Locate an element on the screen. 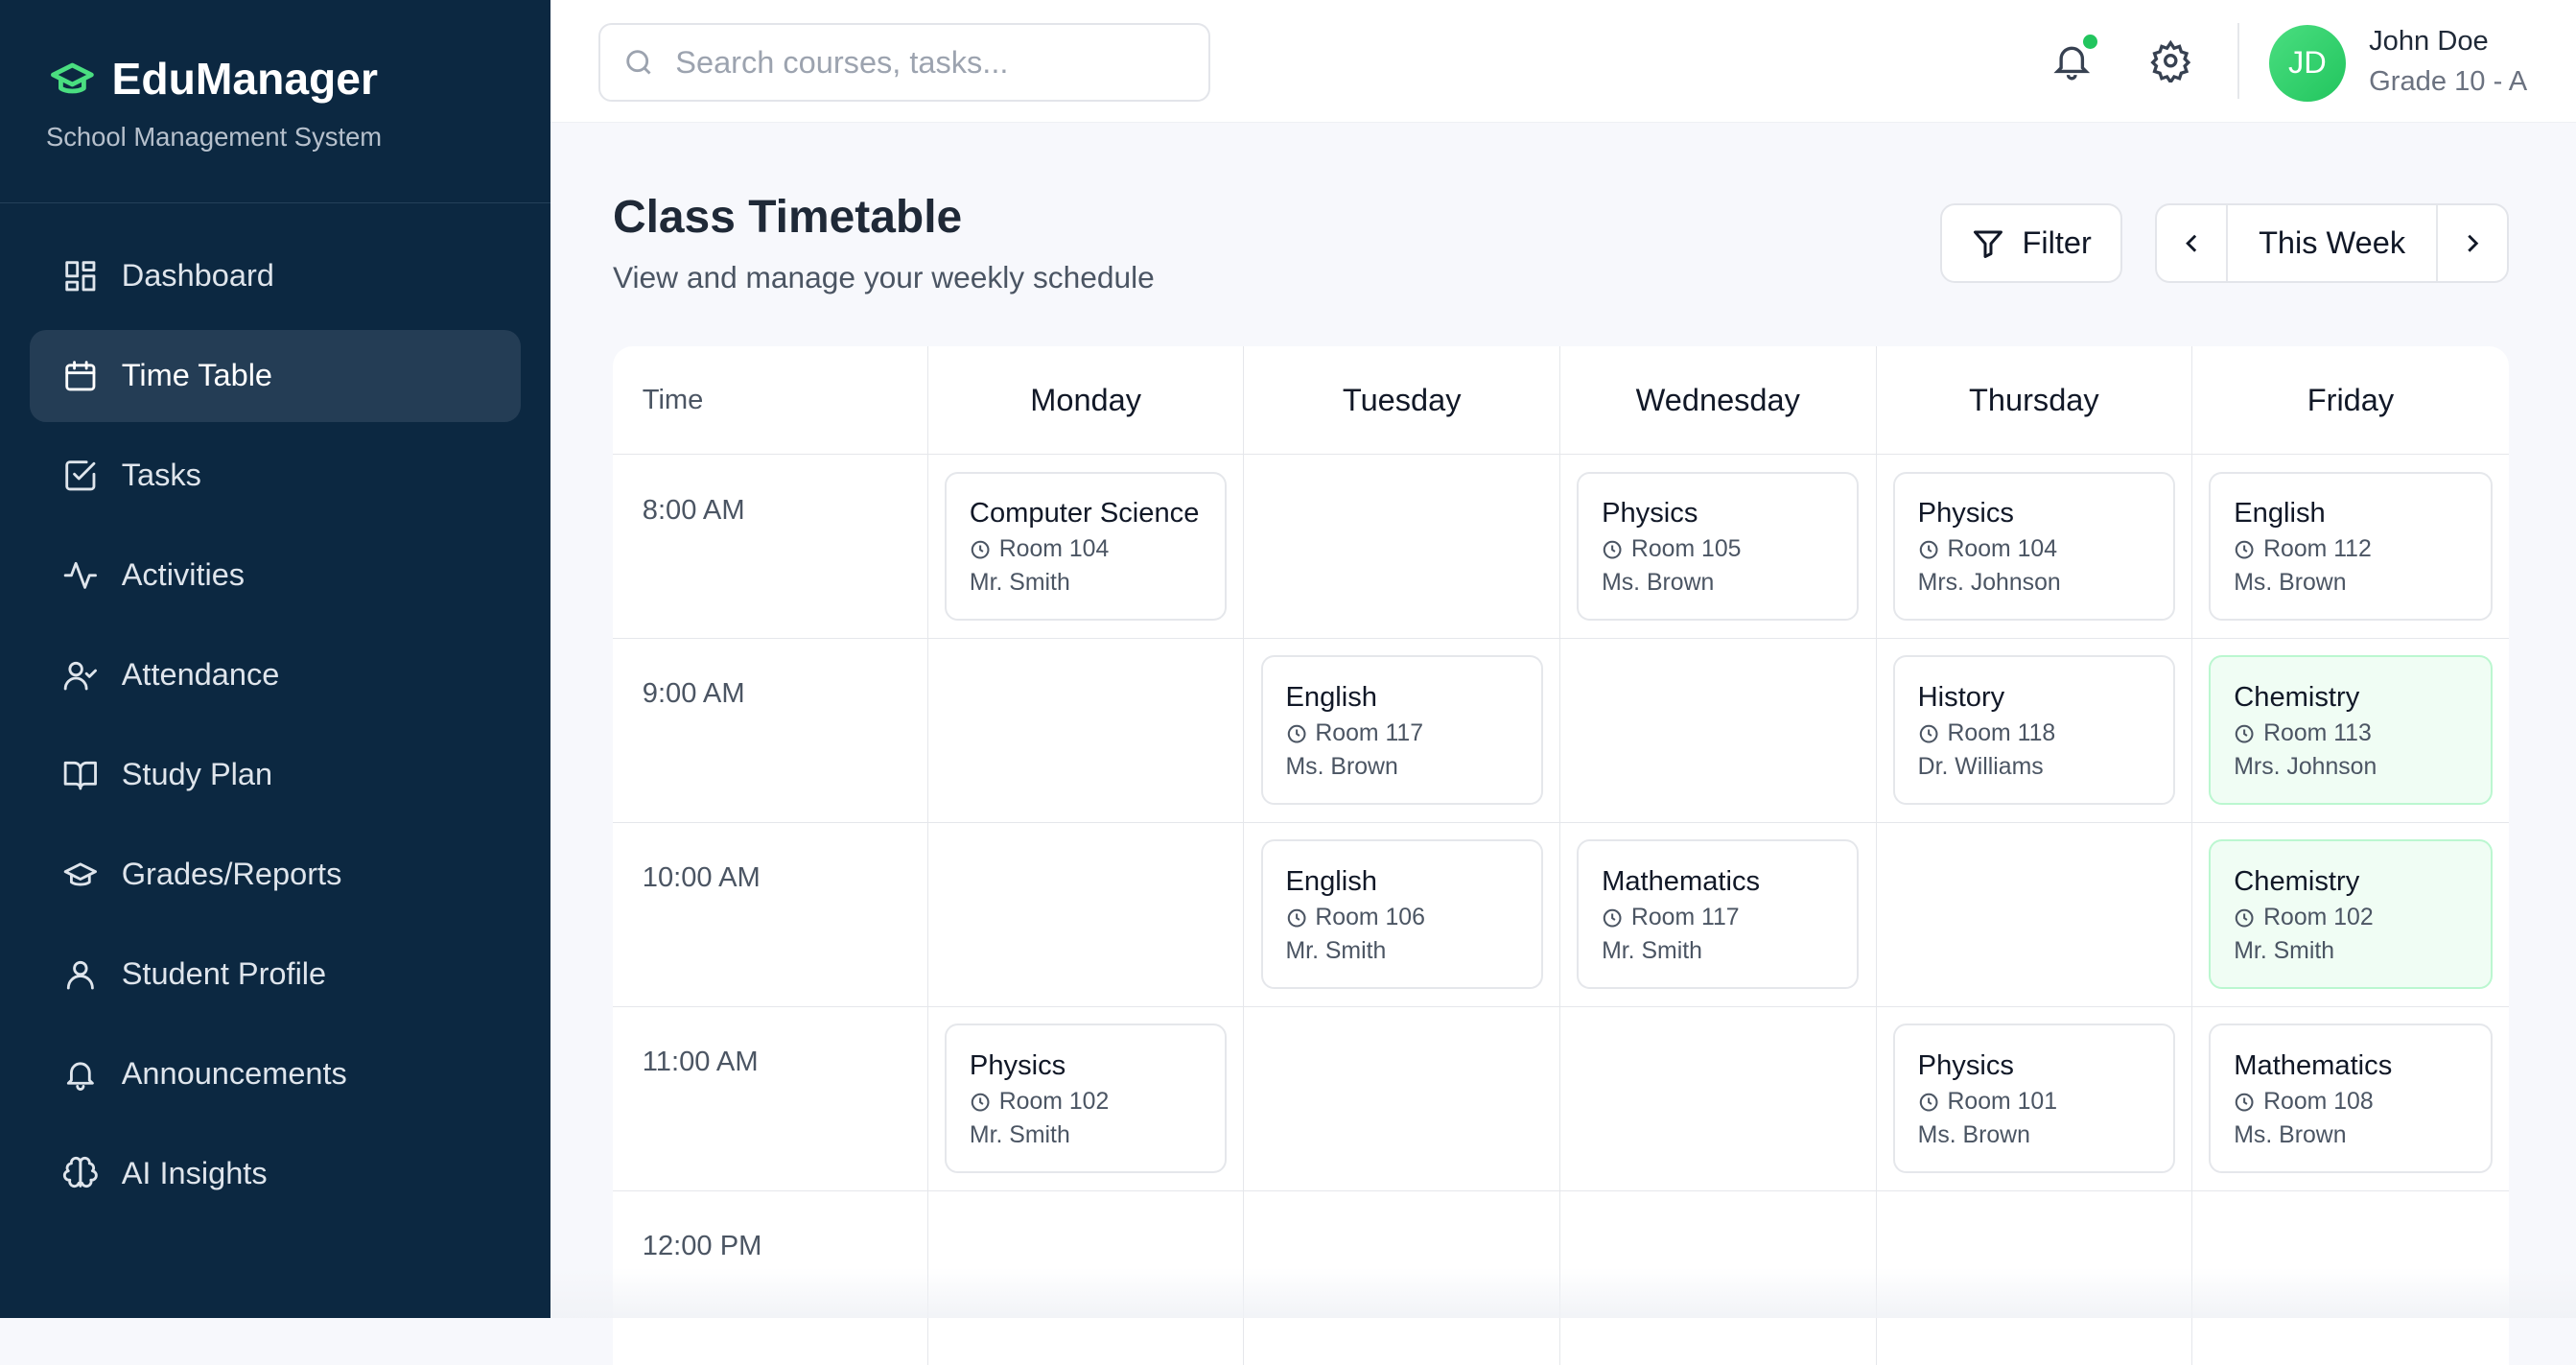 The width and height of the screenshot is (2576, 1365). time-slot-label: 9:00 AM is located at coordinates (770, 731).